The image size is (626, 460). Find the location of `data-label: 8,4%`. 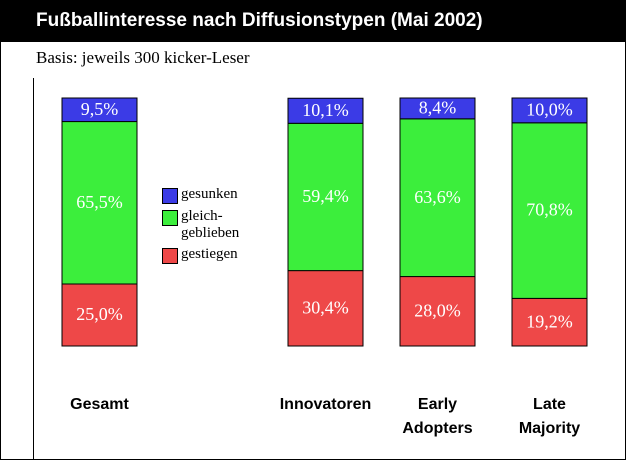

data-label: 8,4% is located at coordinates (438, 108).